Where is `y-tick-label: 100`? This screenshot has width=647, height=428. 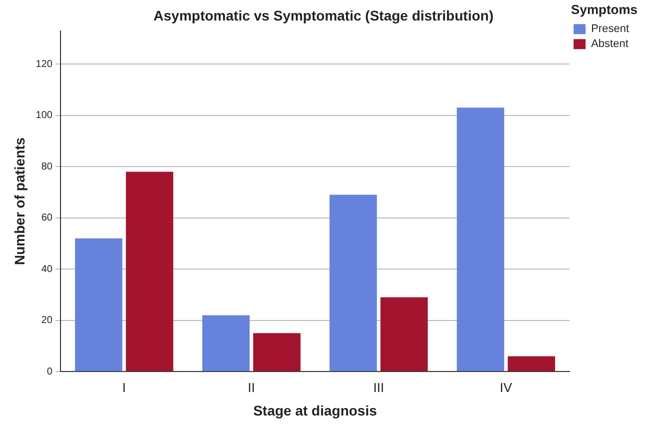
y-tick-label: 100 is located at coordinates (44, 116).